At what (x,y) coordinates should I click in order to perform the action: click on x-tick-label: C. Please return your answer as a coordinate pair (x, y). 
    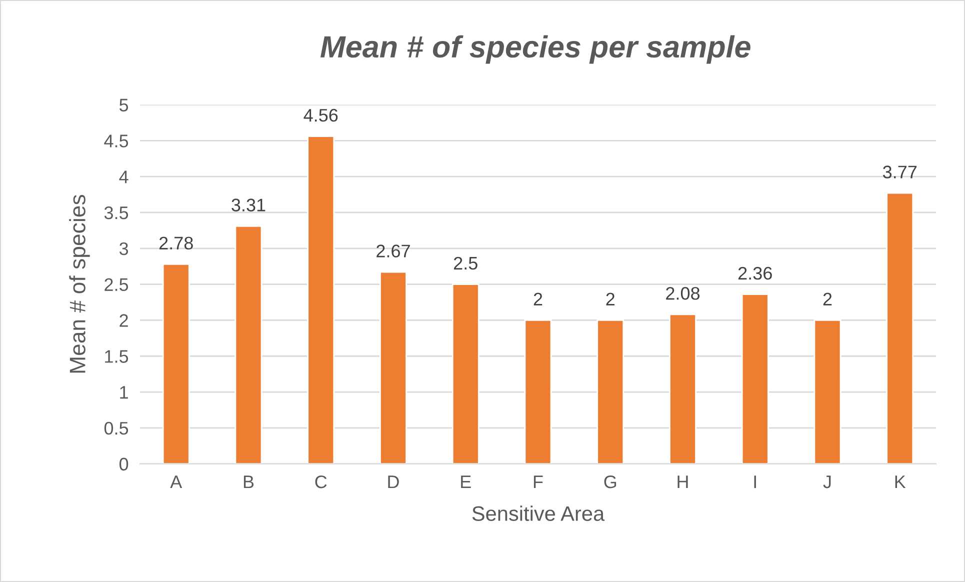
    Looking at the image, I should click on (321, 481).